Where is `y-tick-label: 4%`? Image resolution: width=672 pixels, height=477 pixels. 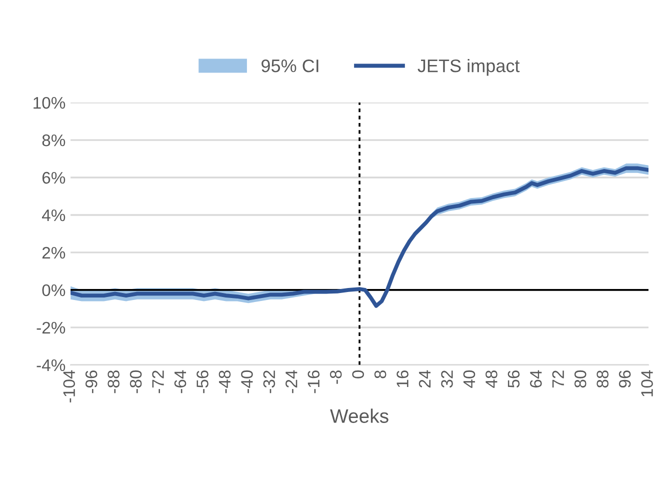
y-tick-label: 4% is located at coordinates (54, 215).